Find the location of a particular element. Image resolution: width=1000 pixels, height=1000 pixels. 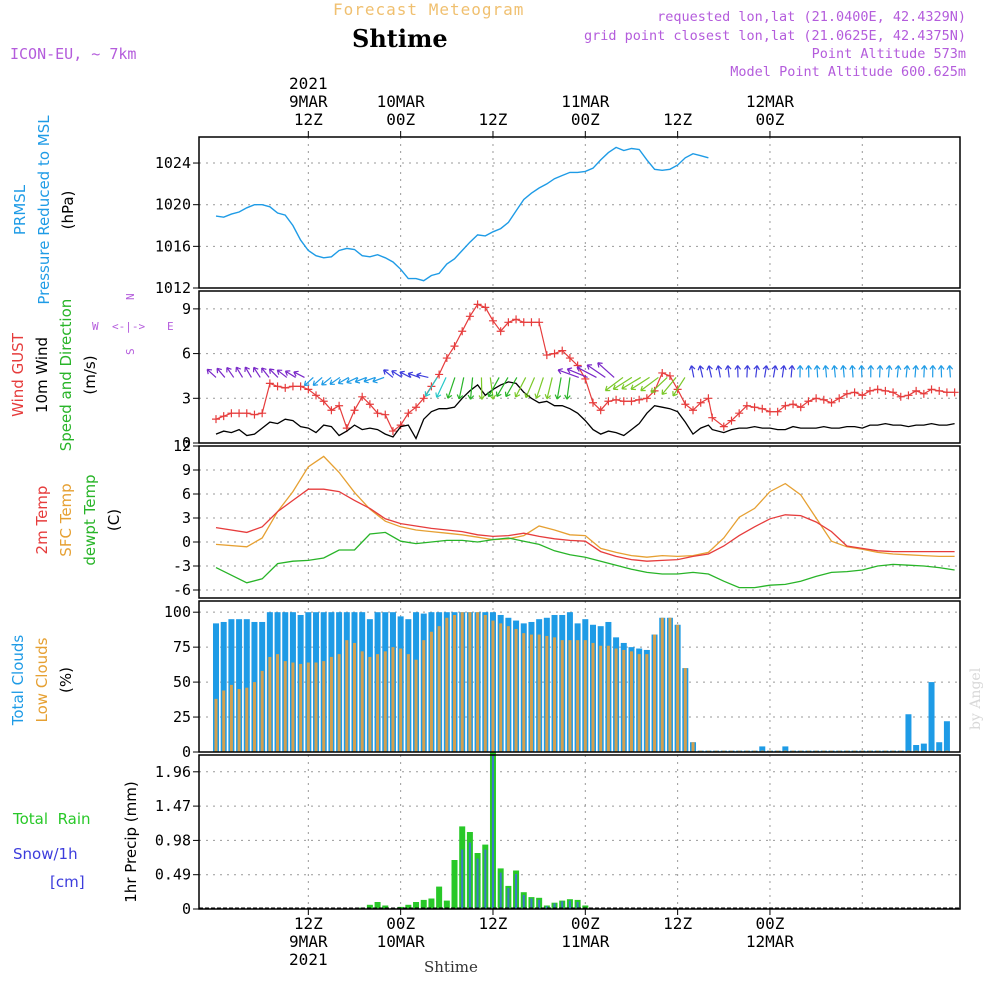

panel-label: (C) is located at coordinates (114, 520).